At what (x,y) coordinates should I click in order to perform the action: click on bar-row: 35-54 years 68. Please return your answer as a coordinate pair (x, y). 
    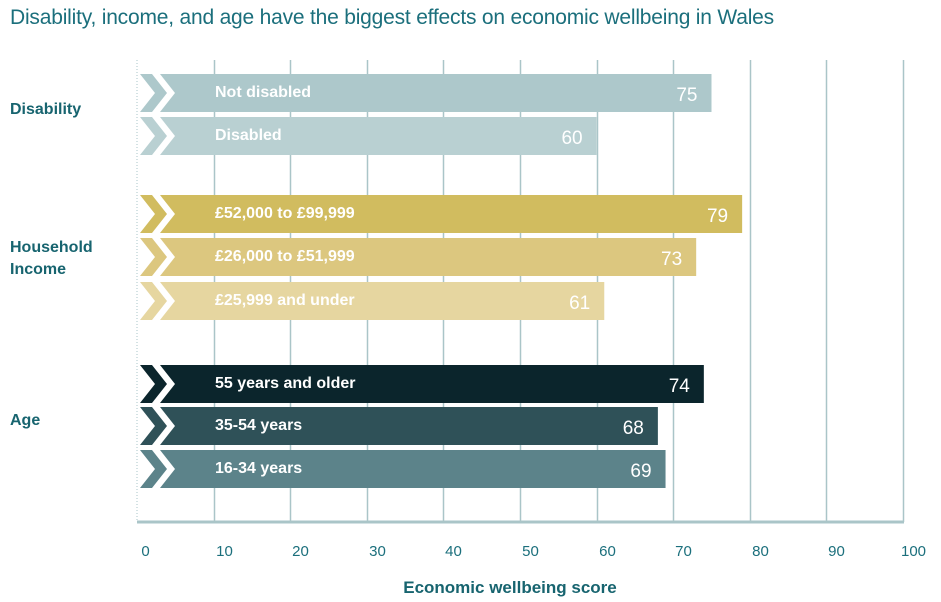
    Looking at the image, I should click on (399, 426).